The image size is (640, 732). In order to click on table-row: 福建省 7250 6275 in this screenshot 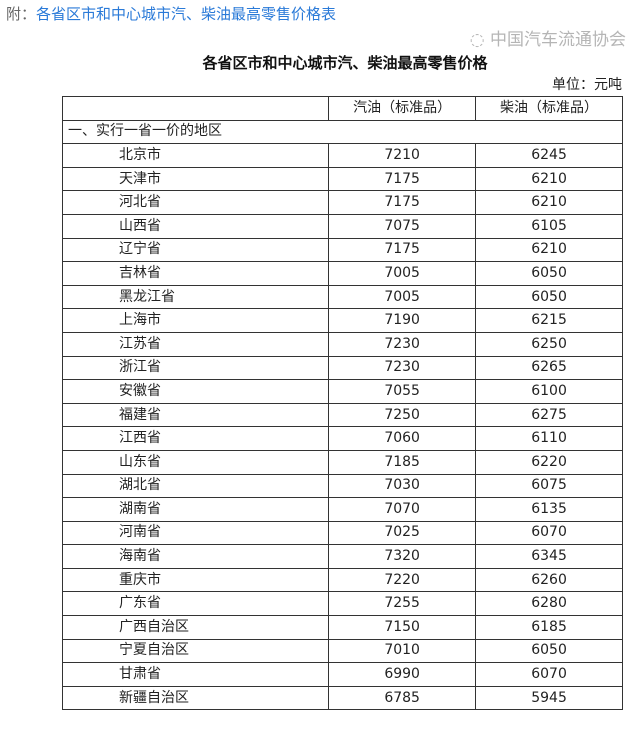, I will do `click(342, 415)`.